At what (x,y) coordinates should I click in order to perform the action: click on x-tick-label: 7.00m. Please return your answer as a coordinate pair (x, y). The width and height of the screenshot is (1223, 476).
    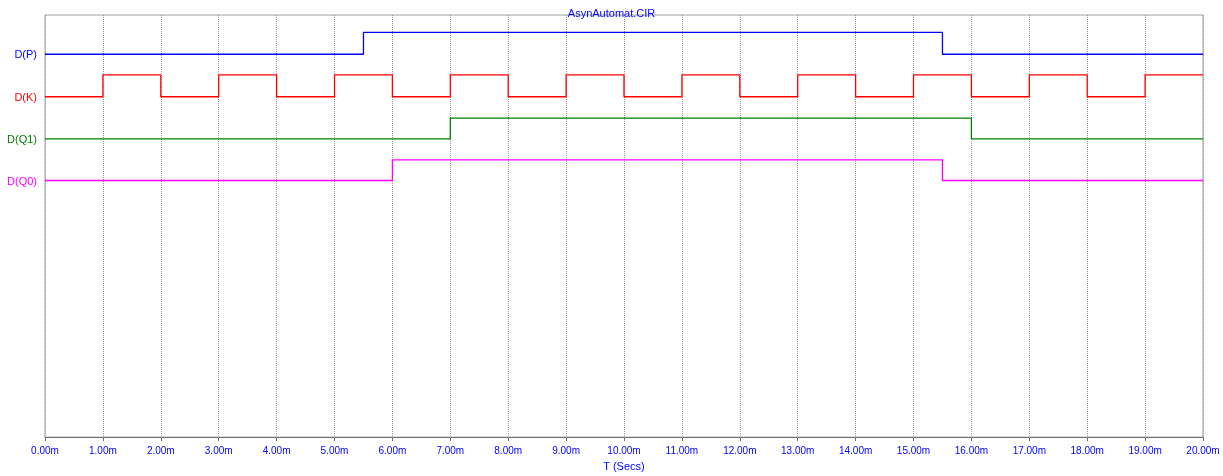
    Looking at the image, I should click on (450, 450).